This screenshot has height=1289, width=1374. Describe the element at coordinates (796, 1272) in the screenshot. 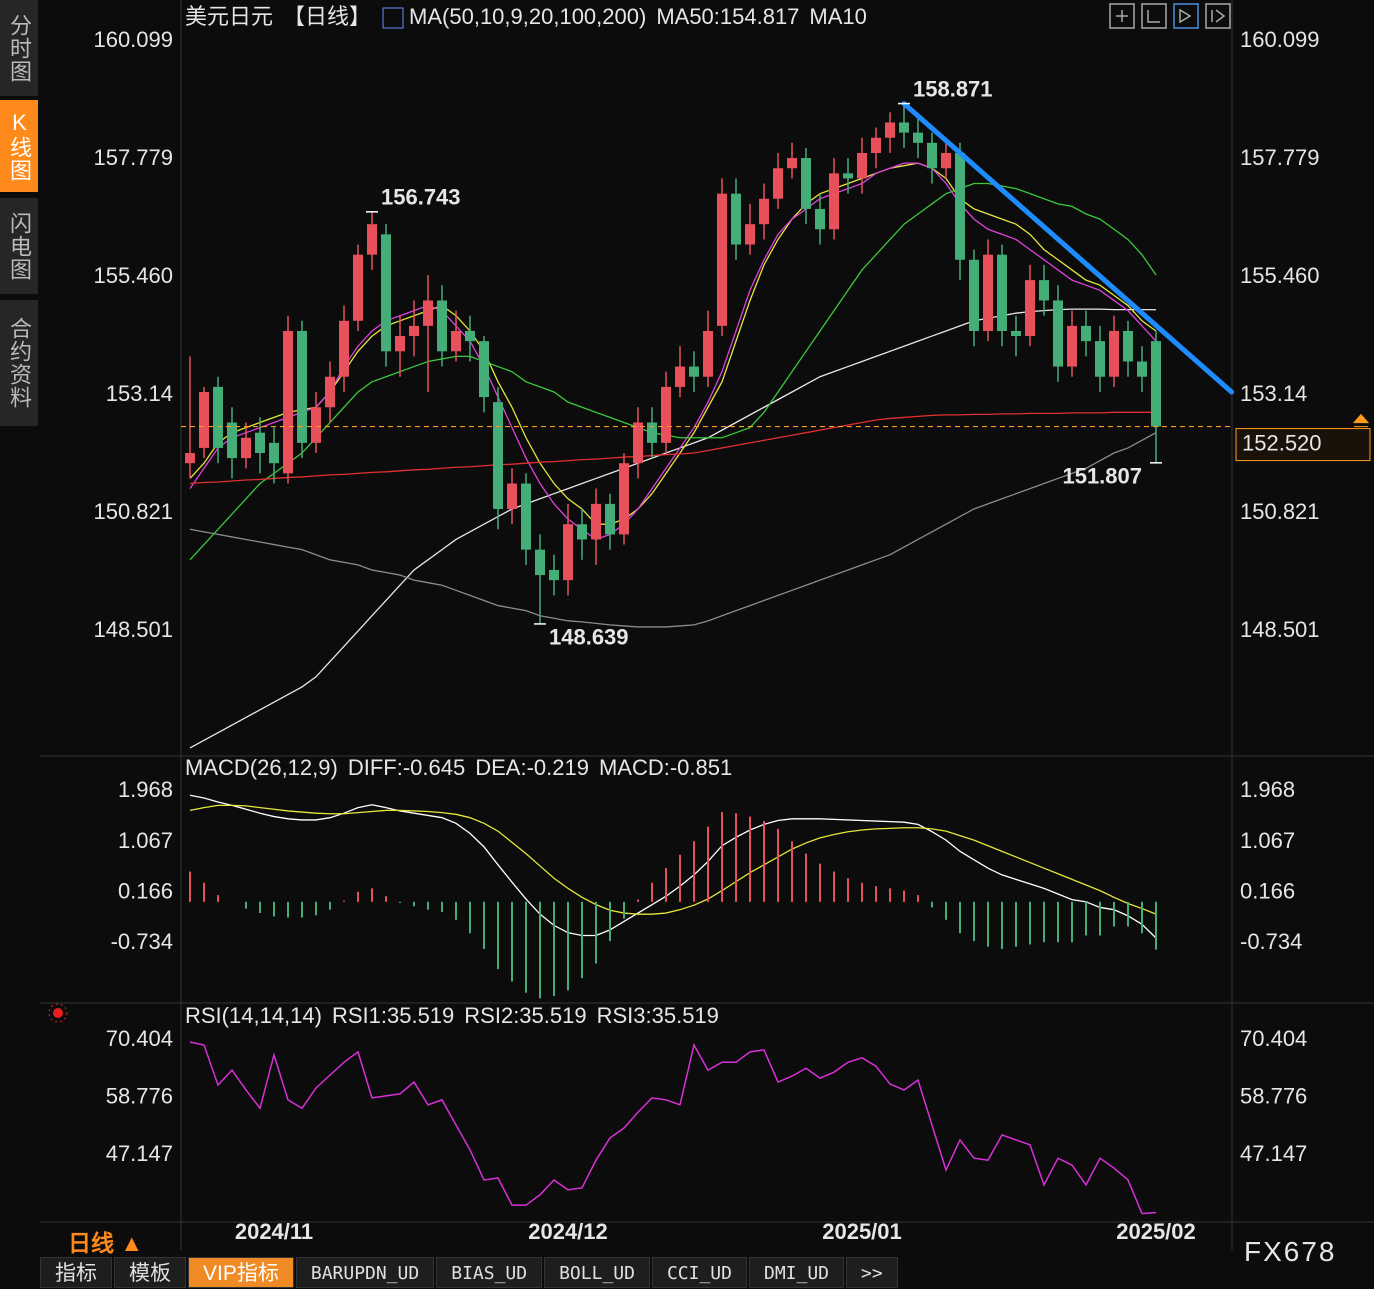

I see `tab: DMI_UD` at that location.